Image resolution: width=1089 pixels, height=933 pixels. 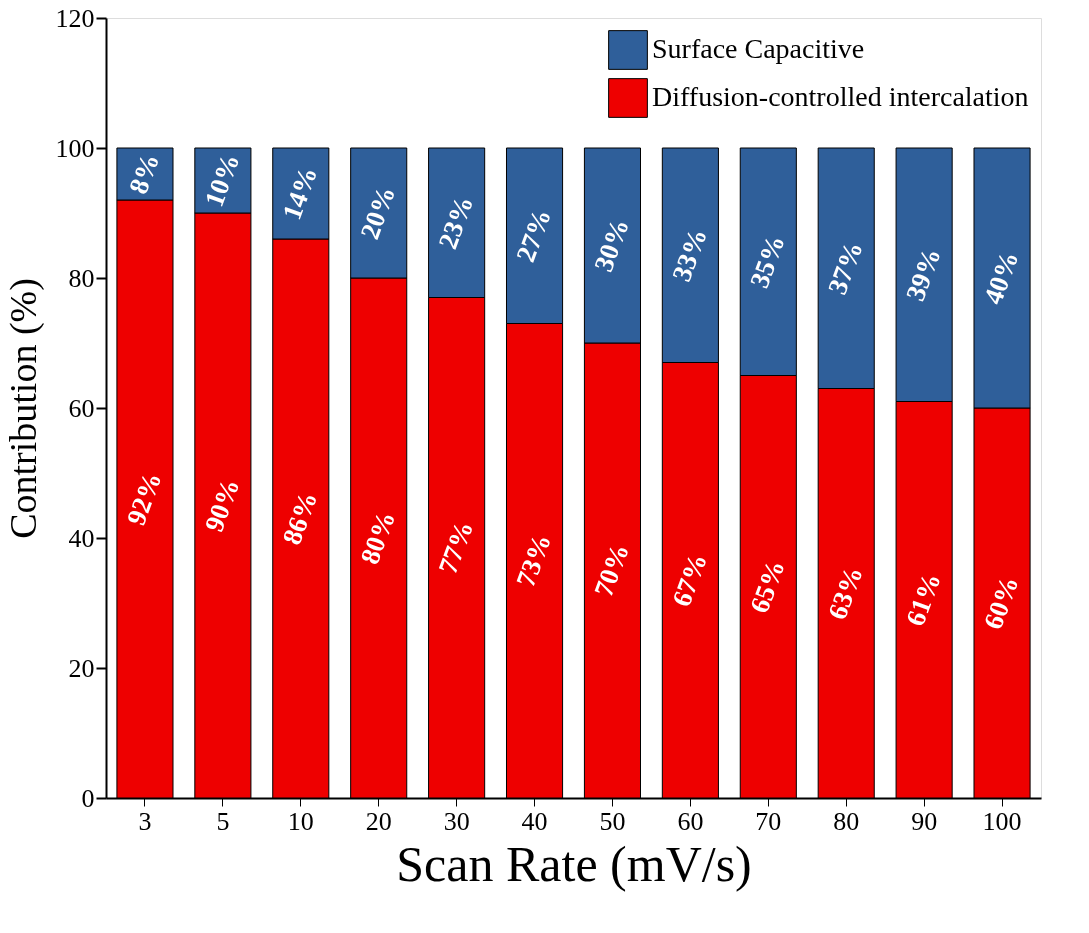 What do you see at coordinates (81, 408) in the screenshot?
I see `y-tick-label: 60` at bounding box center [81, 408].